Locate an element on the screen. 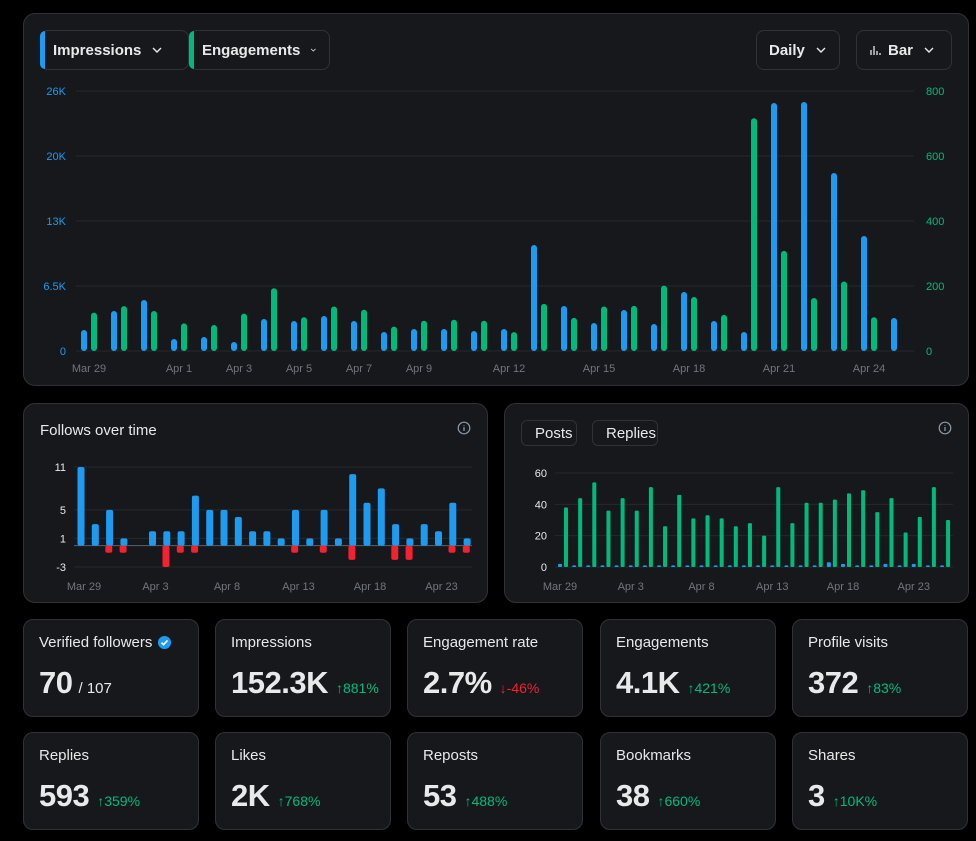  chart-type-dropdown: Bar is located at coordinates (904, 50).